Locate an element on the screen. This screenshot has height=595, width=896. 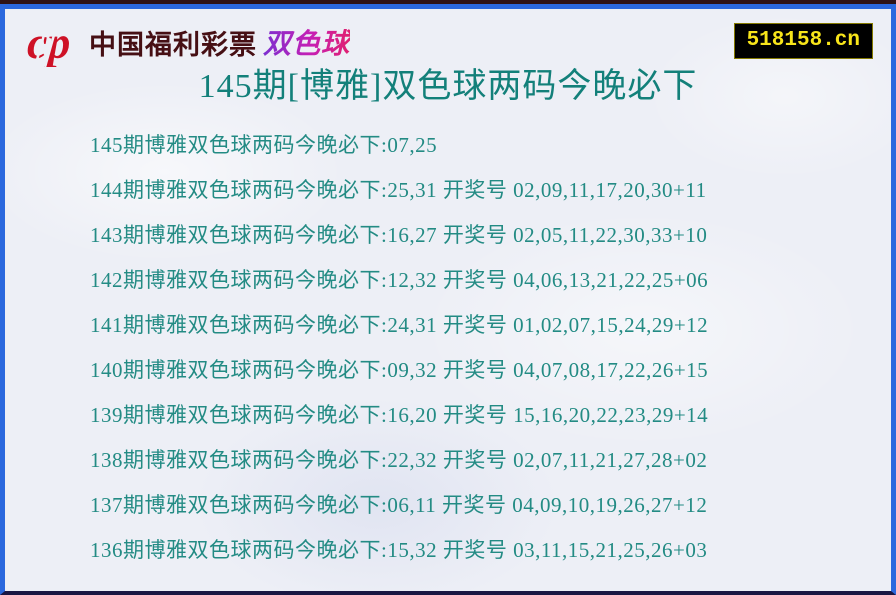
china-welfare-lottery-logo-icon: cp is located at coordinates (48, 42).